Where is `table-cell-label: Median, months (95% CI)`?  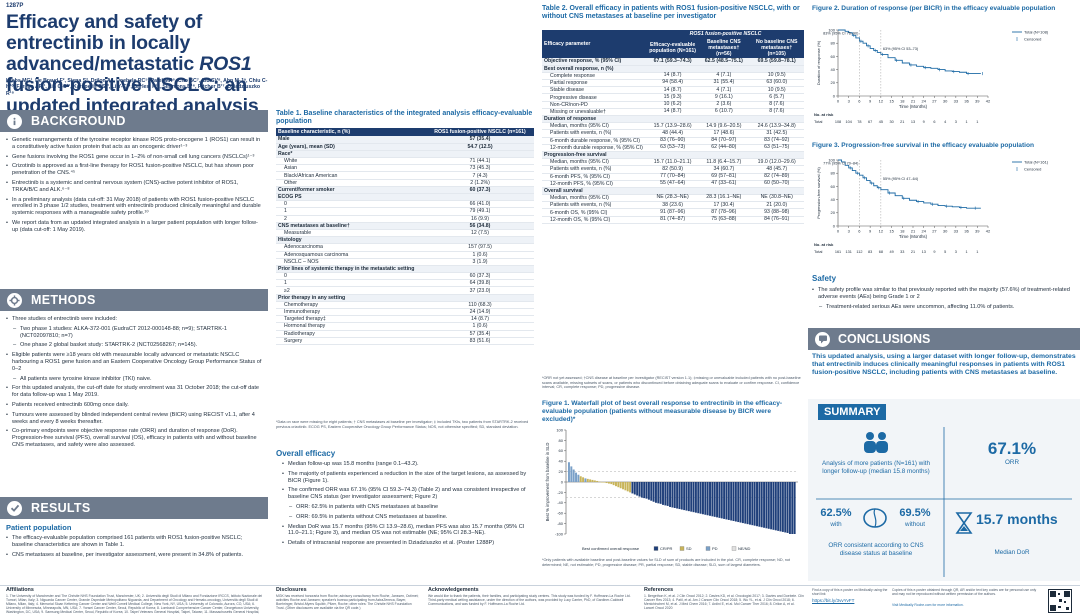 table-cell-label: Median, months (95% CI) is located at coordinates (594, 126).